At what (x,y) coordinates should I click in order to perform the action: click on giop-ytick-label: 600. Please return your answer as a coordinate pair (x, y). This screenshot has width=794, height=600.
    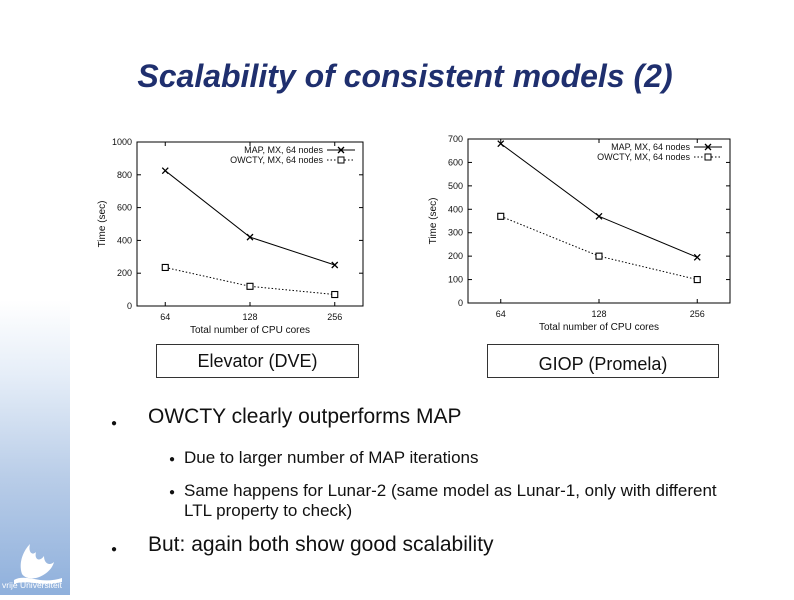
    Looking at the image, I should click on (455, 162).